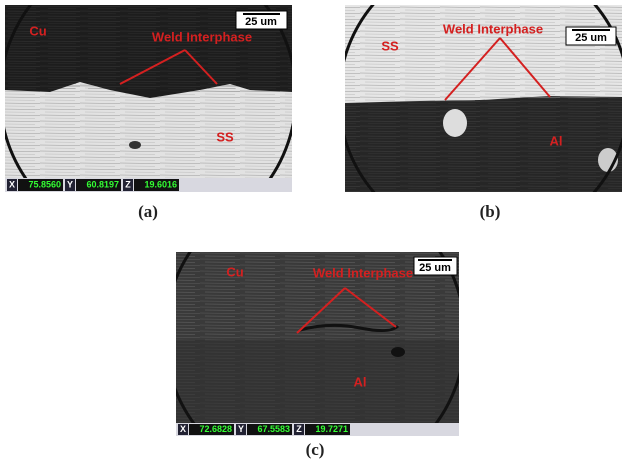  Describe the element at coordinates (490, 211) in the screenshot. I see `caption: (b)` at that location.